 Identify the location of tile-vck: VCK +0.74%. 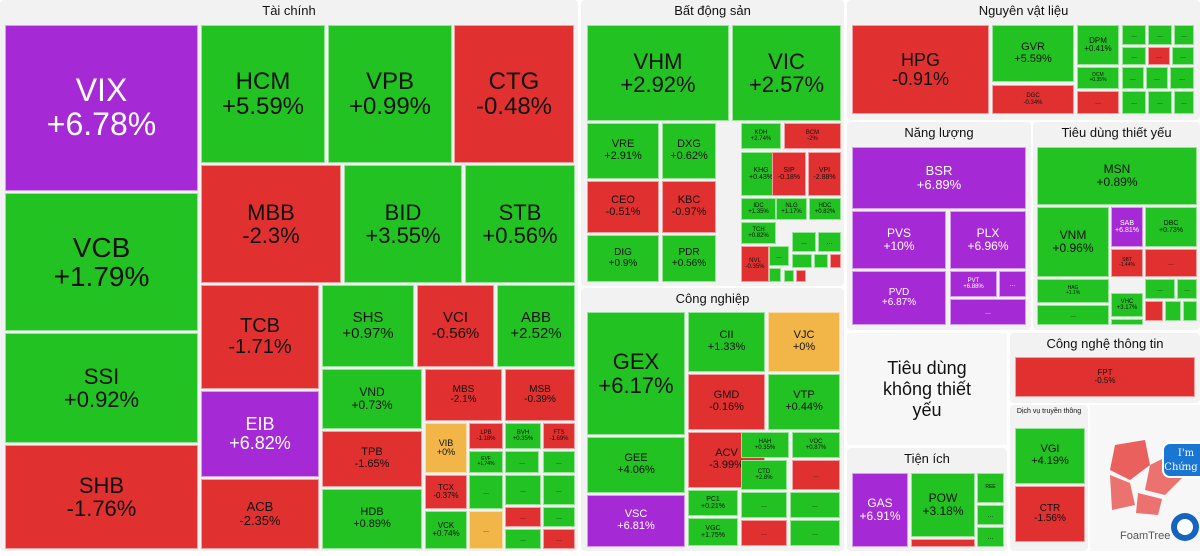
(446, 530).